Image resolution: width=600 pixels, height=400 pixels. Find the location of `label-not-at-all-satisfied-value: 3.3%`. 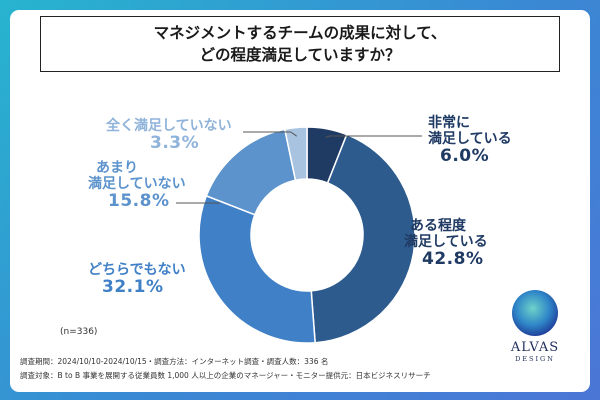

label-not-at-all-satisfied-value: 3.3% is located at coordinates (175, 143).